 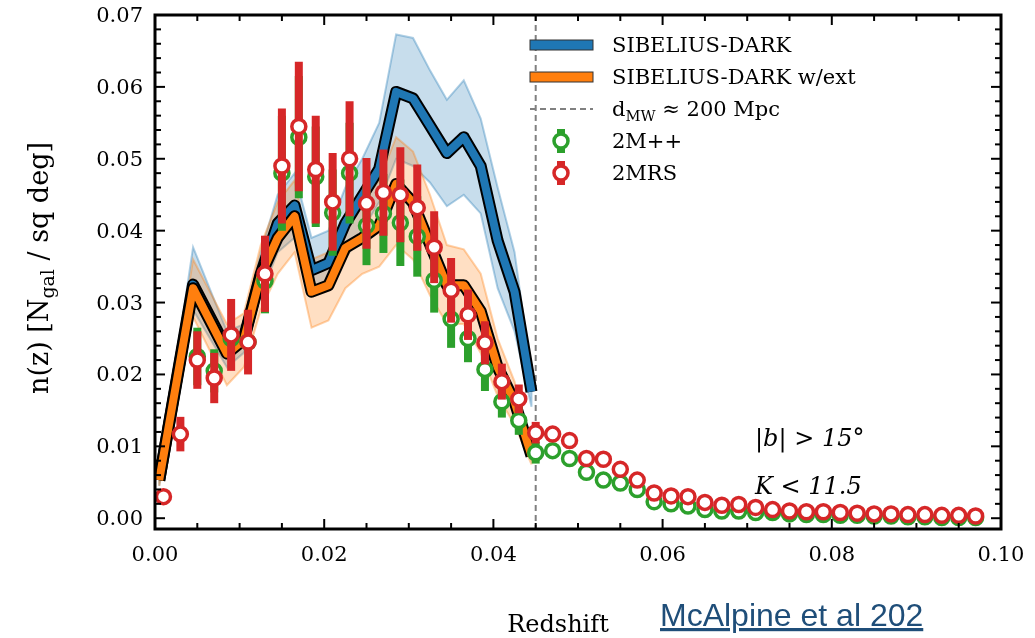 What do you see at coordinates (1001, 554) in the screenshot?
I see `x-tick-label: 0.10` at bounding box center [1001, 554].